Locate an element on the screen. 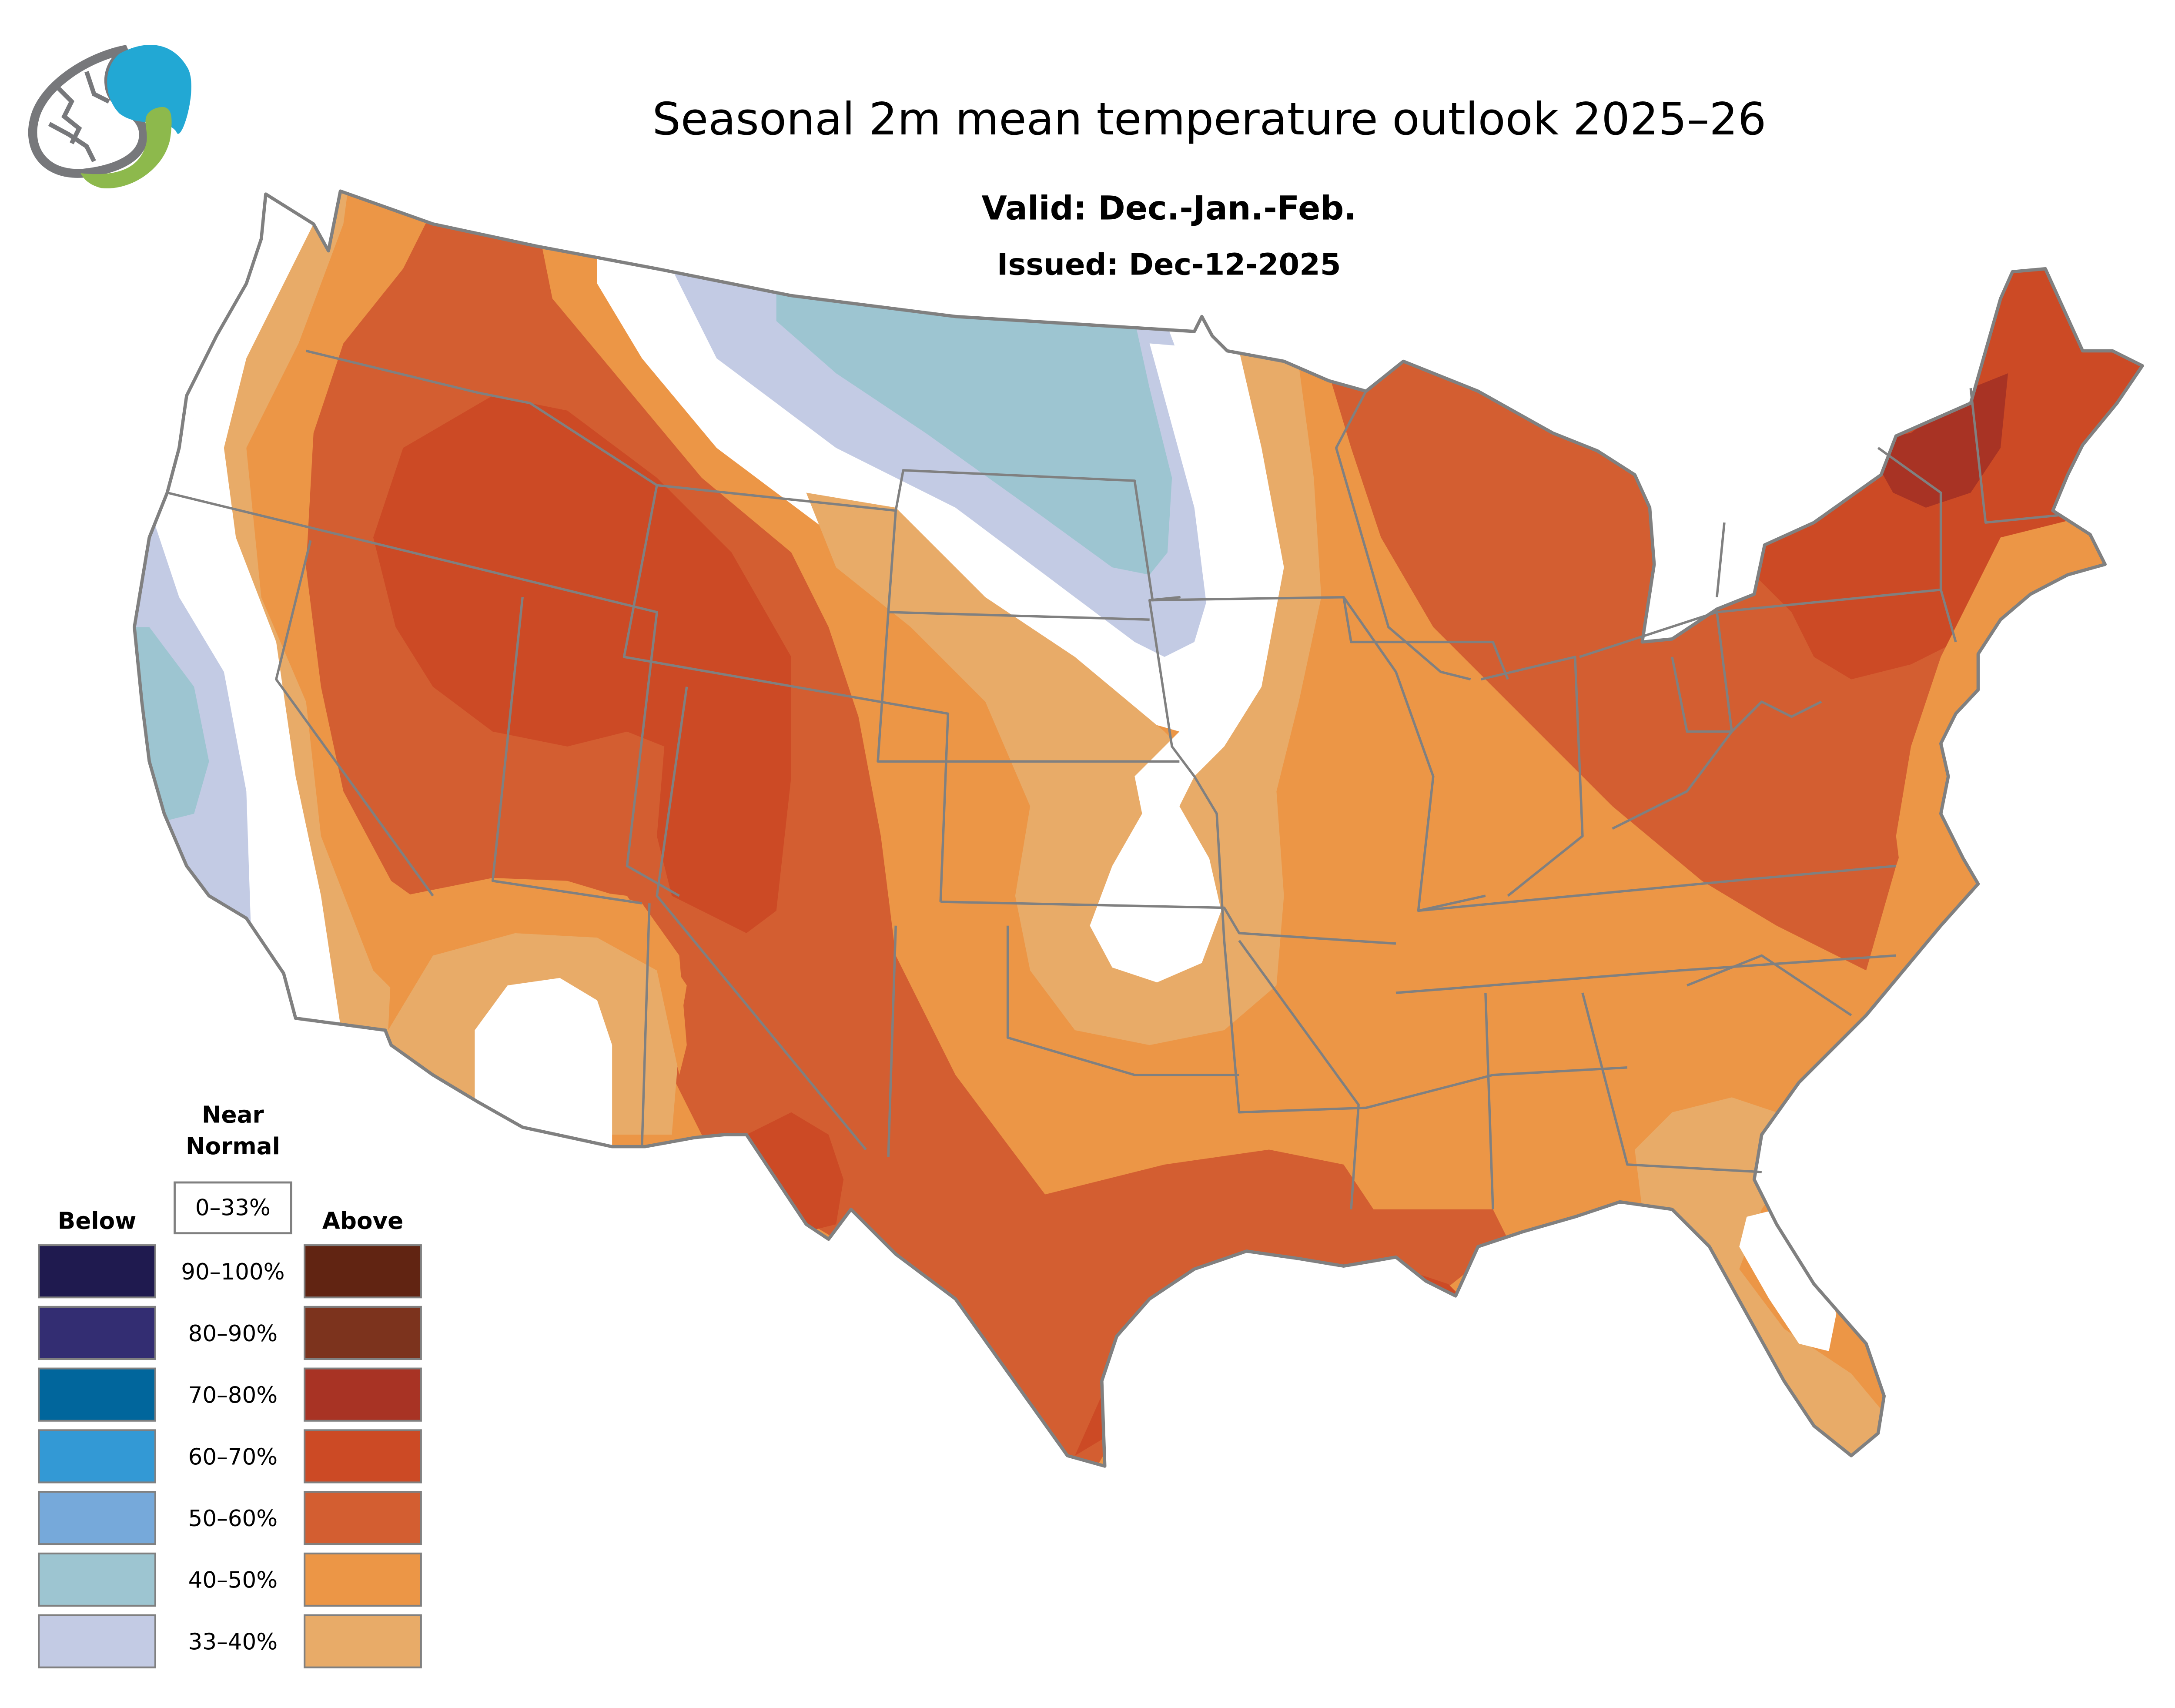 The image size is (2175, 1708). legend-near-normal-box is located at coordinates (233, 1208).